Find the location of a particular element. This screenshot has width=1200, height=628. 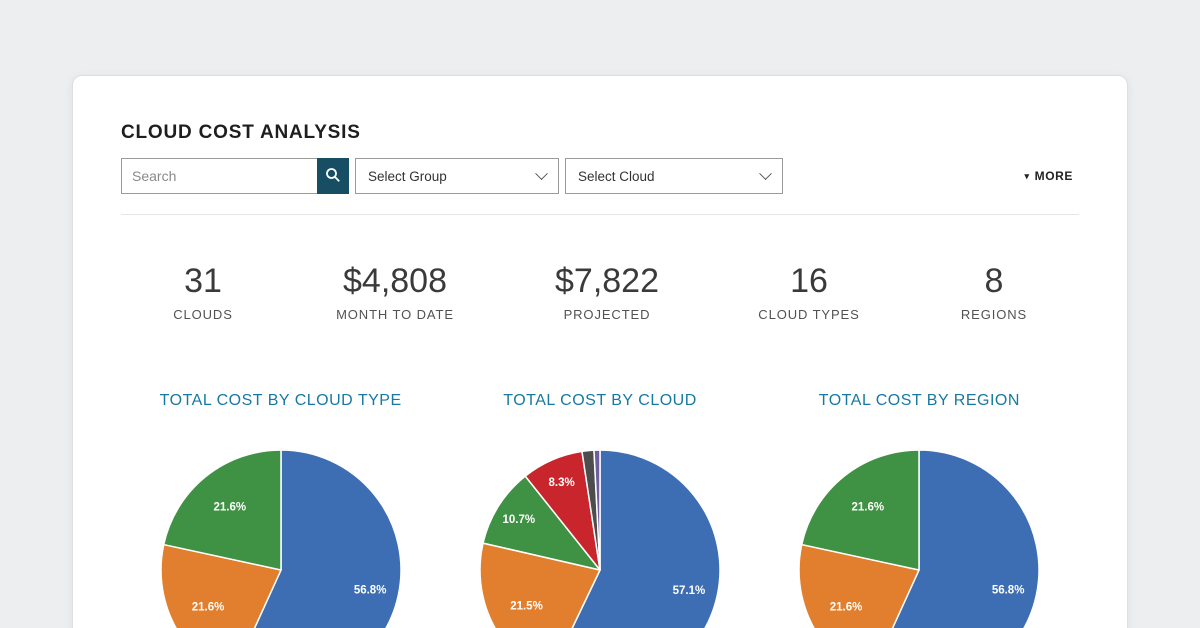

search-button is located at coordinates (333, 176).